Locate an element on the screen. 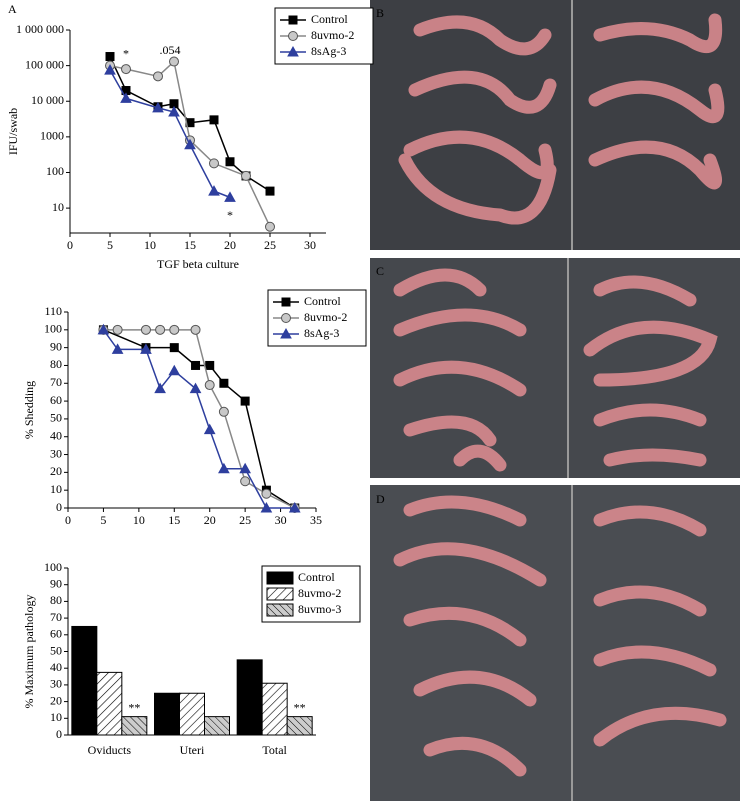  y-tick-label: 80 is located at coordinates (56, 600).